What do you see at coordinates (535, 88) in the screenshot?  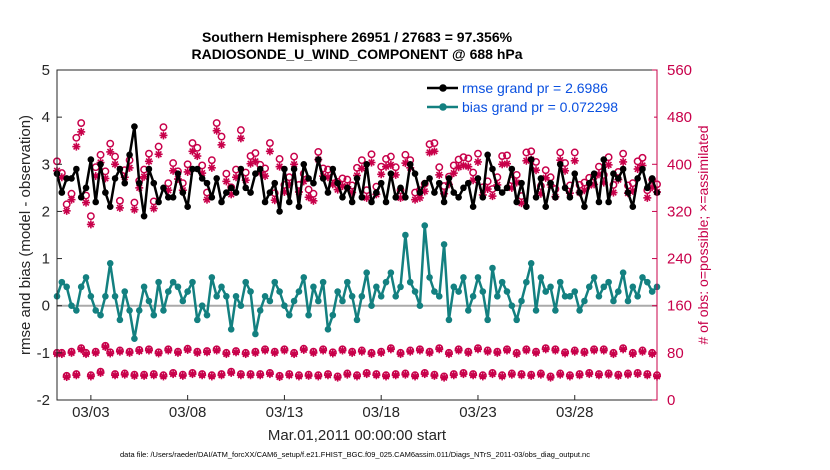 I see `legend-rmse-label: rmse grand pr = 2.6986` at bounding box center [535, 88].